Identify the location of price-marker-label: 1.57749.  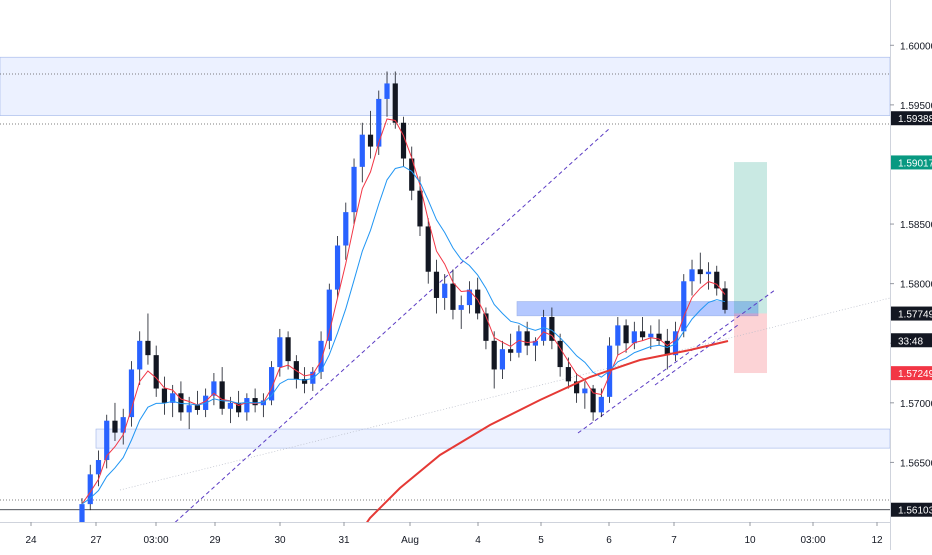
(915, 315).